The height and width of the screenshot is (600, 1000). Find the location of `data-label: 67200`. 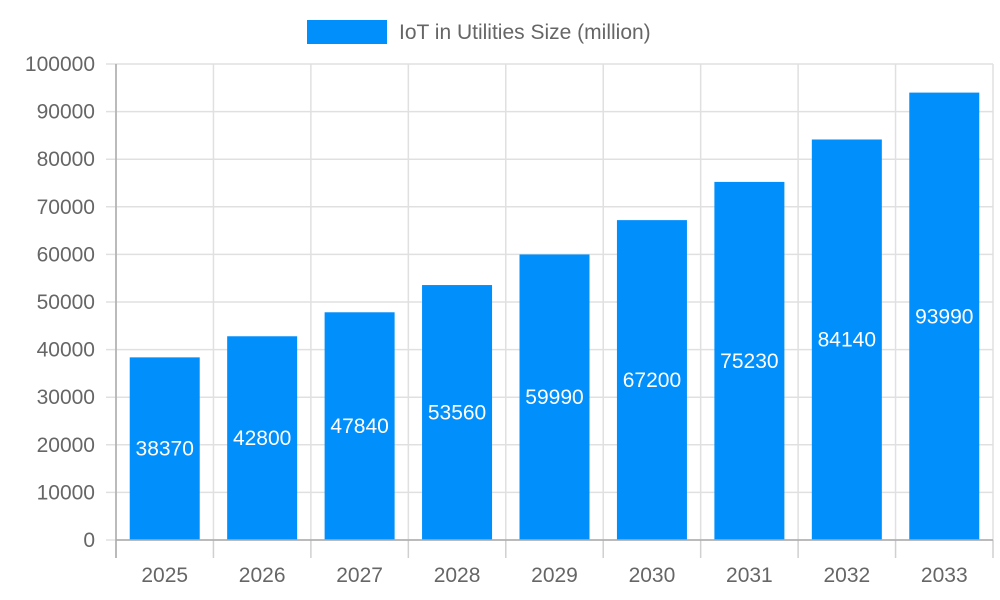

data-label: 67200 is located at coordinates (652, 380).